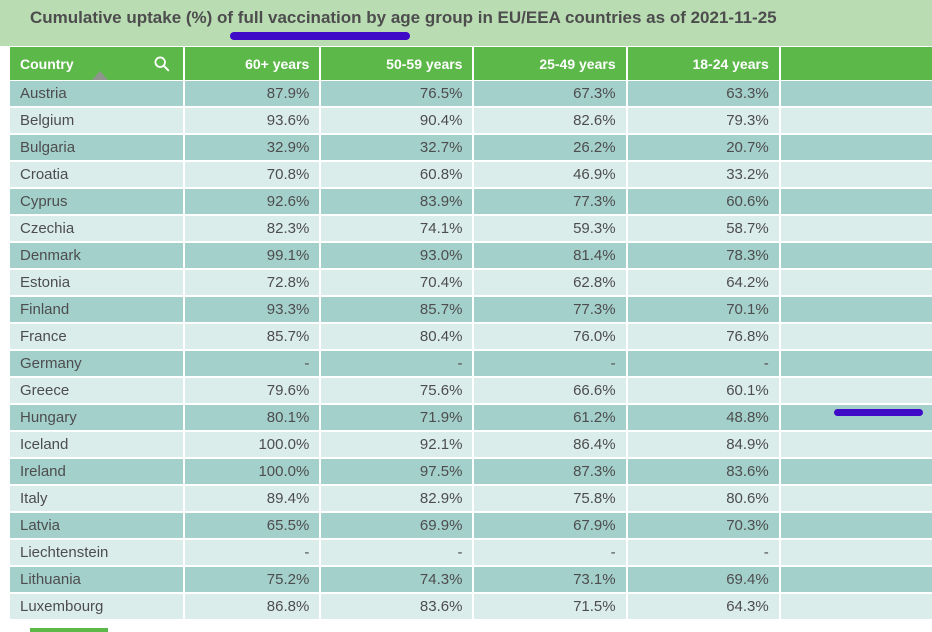 The height and width of the screenshot is (632, 932). Describe the element at coordinates (253, 94) in the screenshot. I see `value-cell: 87.9%` at that location.